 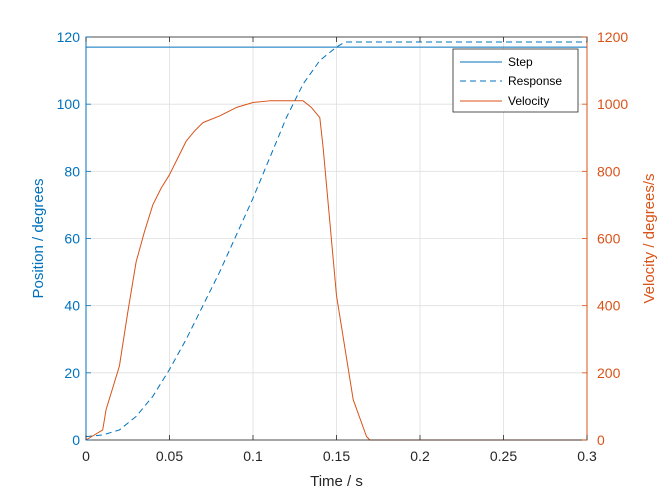 I want to click on y-right-tick-label: 1000, so click(x=612, y=104).